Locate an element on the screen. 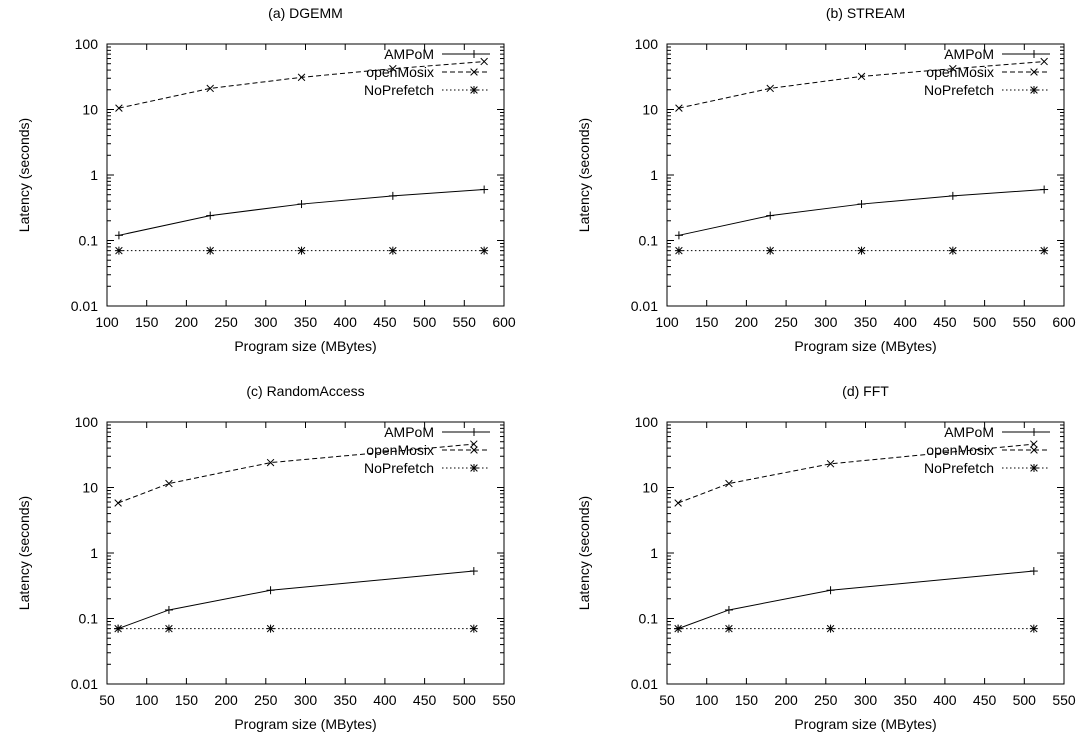 The height and width of the screenshot is (742, 1076). series-line-openMosix is located at coordinates (295, 473).